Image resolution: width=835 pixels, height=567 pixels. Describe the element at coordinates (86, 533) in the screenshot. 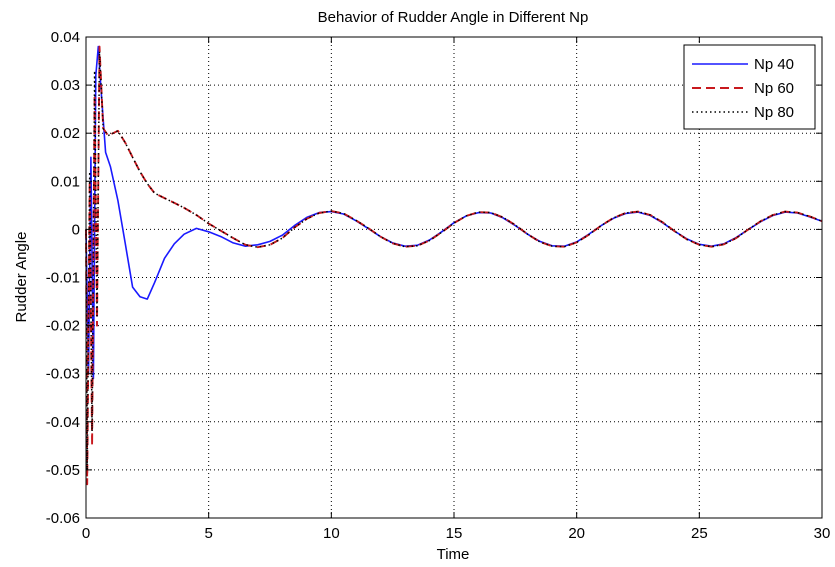

I see `x-tick-label: 0` at that location.